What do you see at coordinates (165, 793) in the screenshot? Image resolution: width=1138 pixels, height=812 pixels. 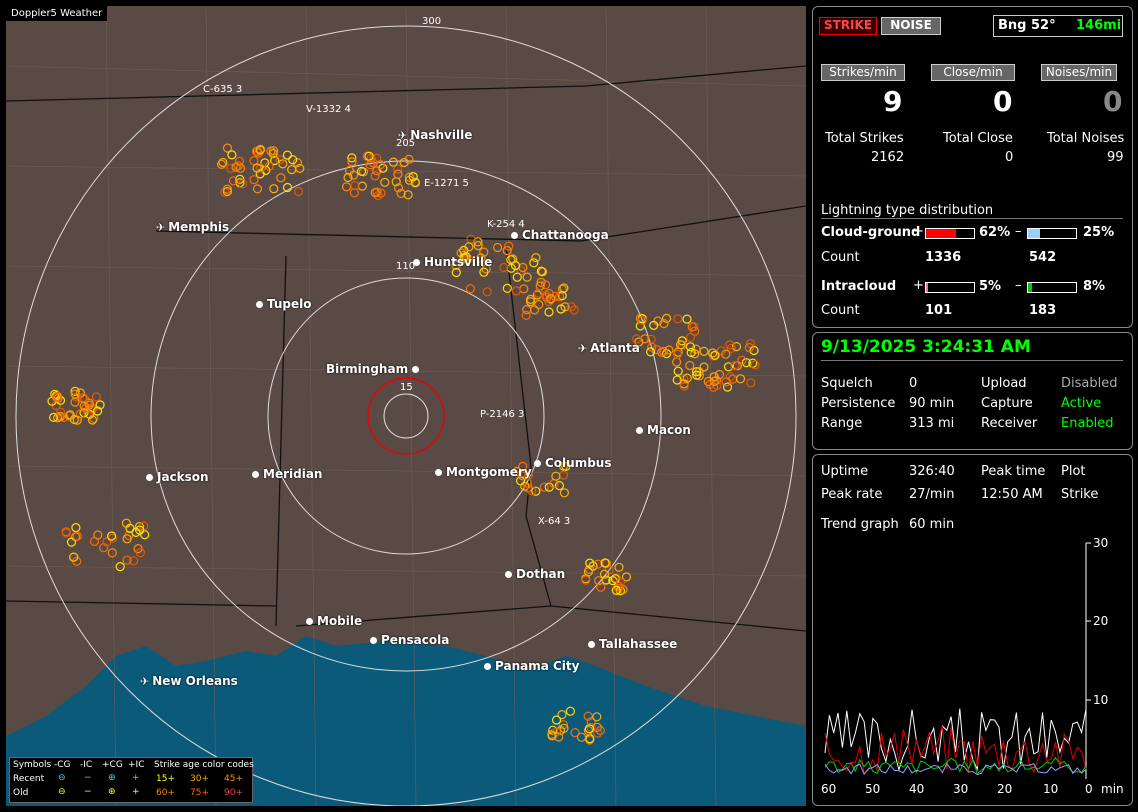 I see `legend-age-60: 60+` at bounding box center [165, 793].